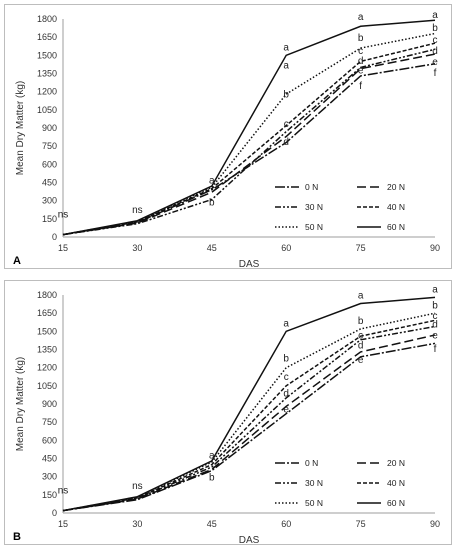  Describe the element at coordinates (435, 248) in the screenshot. I see `chart-a-x-tick-label: 90` at that location.